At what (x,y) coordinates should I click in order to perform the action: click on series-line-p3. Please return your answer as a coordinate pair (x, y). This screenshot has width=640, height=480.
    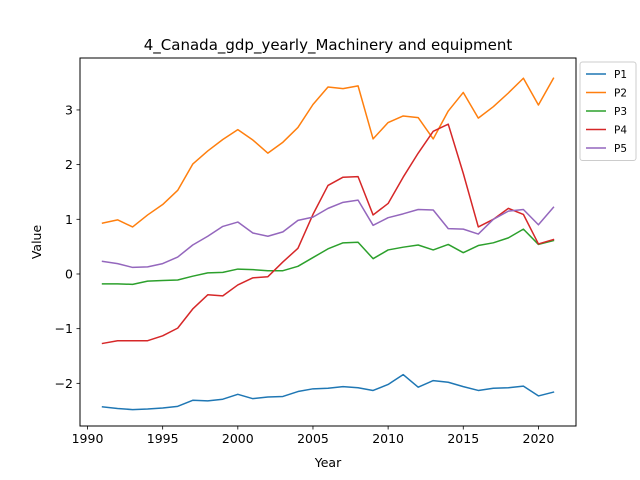
    Looking at the image, I should click on (328, 257).